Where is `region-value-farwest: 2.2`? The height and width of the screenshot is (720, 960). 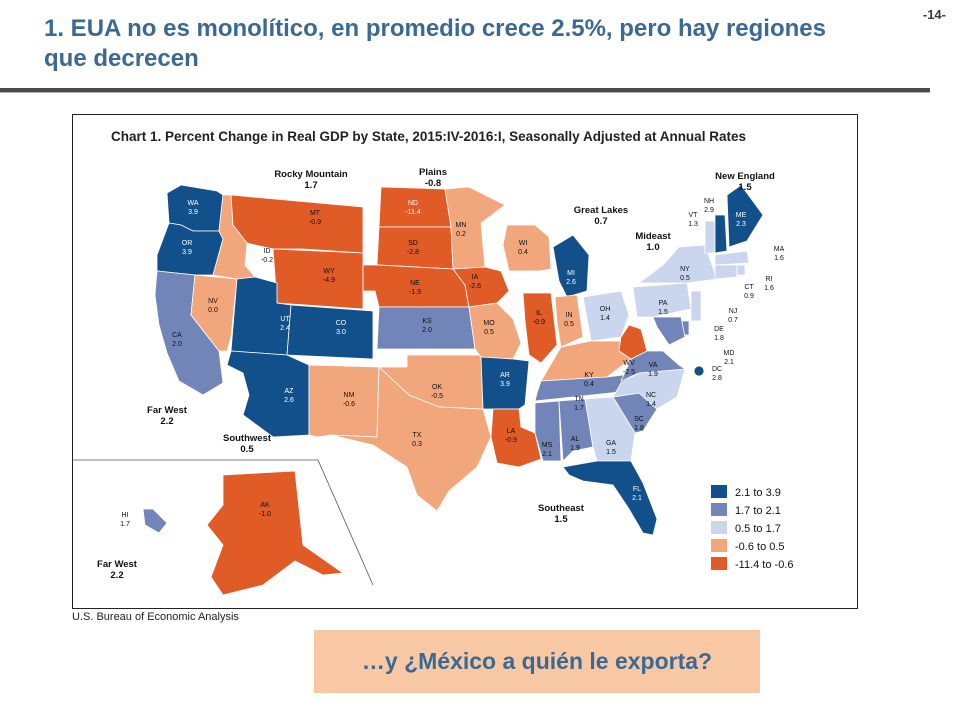 region-value-farwest: 2.2 is located at coordinates (166, 421).